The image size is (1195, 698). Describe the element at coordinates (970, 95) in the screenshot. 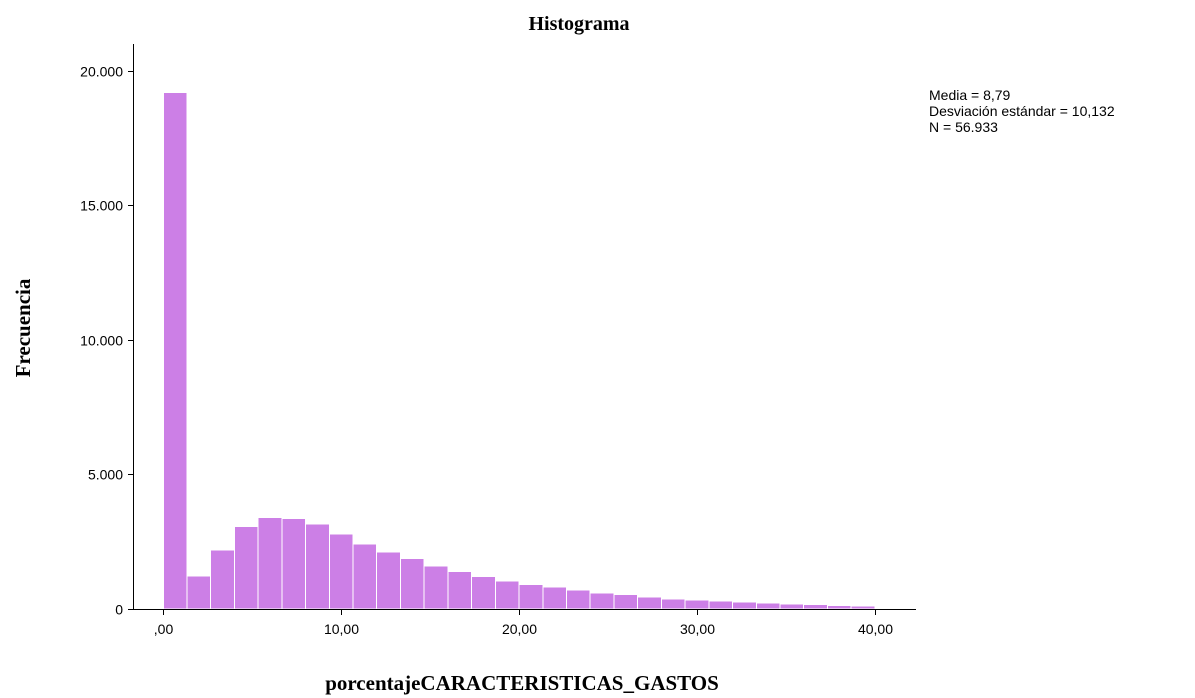

I see `stats-mean: Media = 8,79` at that location.